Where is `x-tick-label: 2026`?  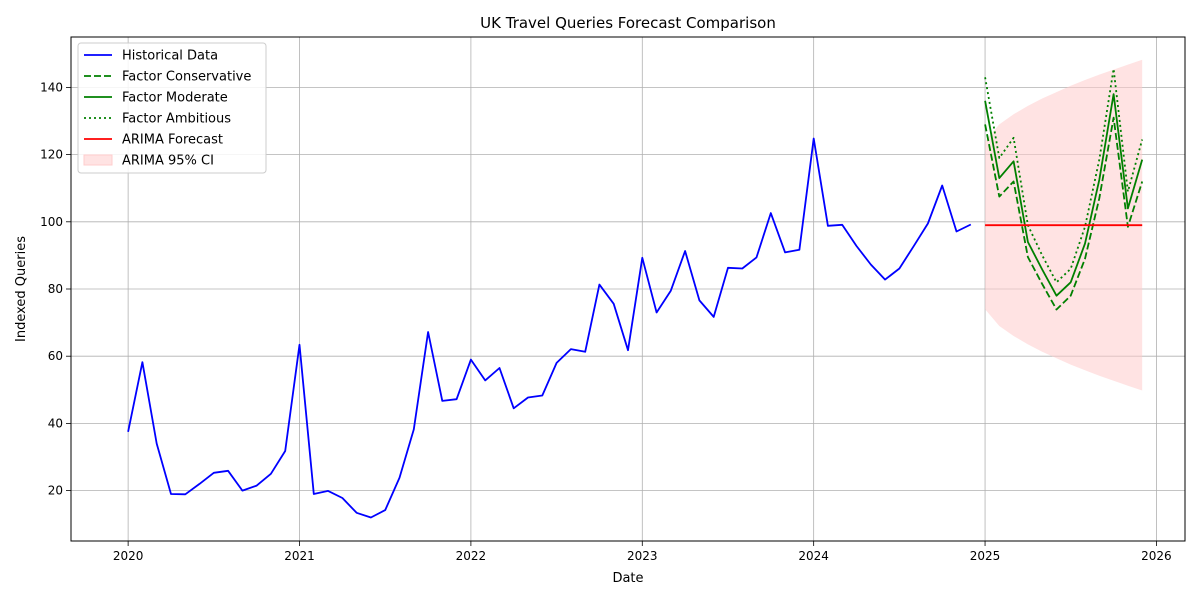
x-tick-label: 2026 is located at coordinates (1156, 556).